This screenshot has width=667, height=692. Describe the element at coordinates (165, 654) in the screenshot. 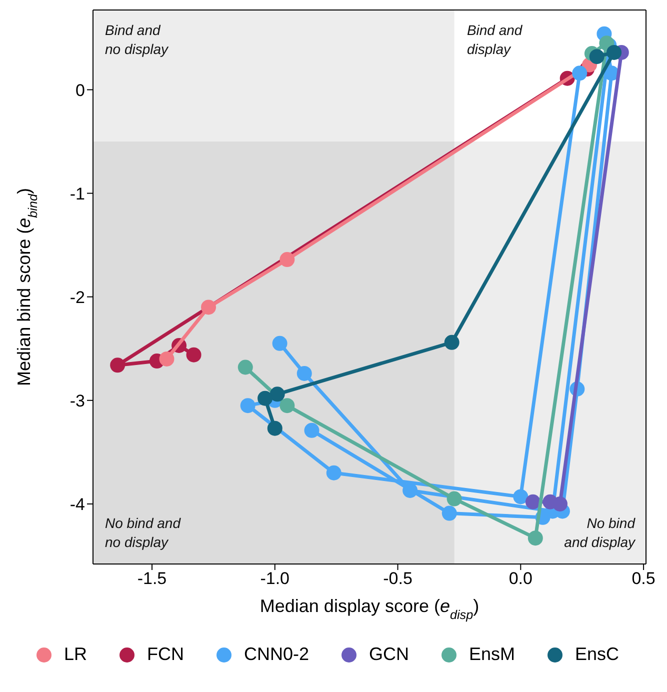

I see `legend-label: FCN` at that location.